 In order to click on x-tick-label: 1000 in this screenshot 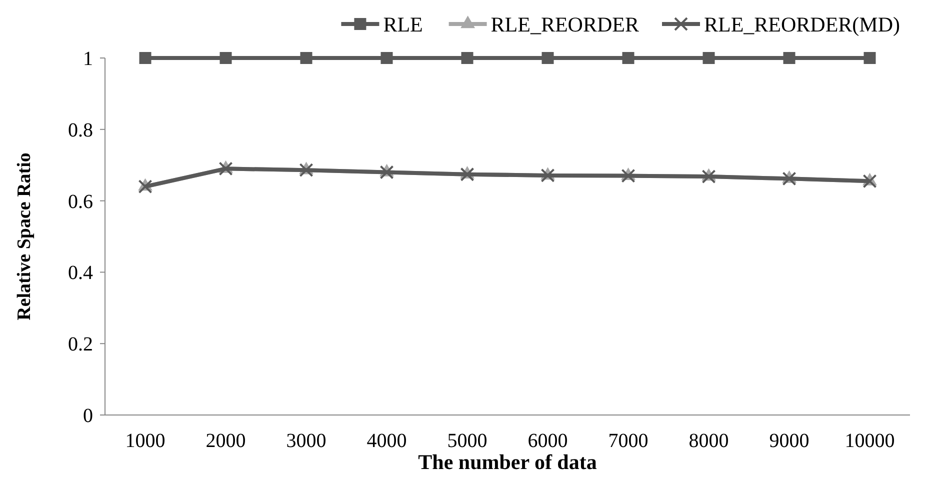, I will do `click(145, 441)`.